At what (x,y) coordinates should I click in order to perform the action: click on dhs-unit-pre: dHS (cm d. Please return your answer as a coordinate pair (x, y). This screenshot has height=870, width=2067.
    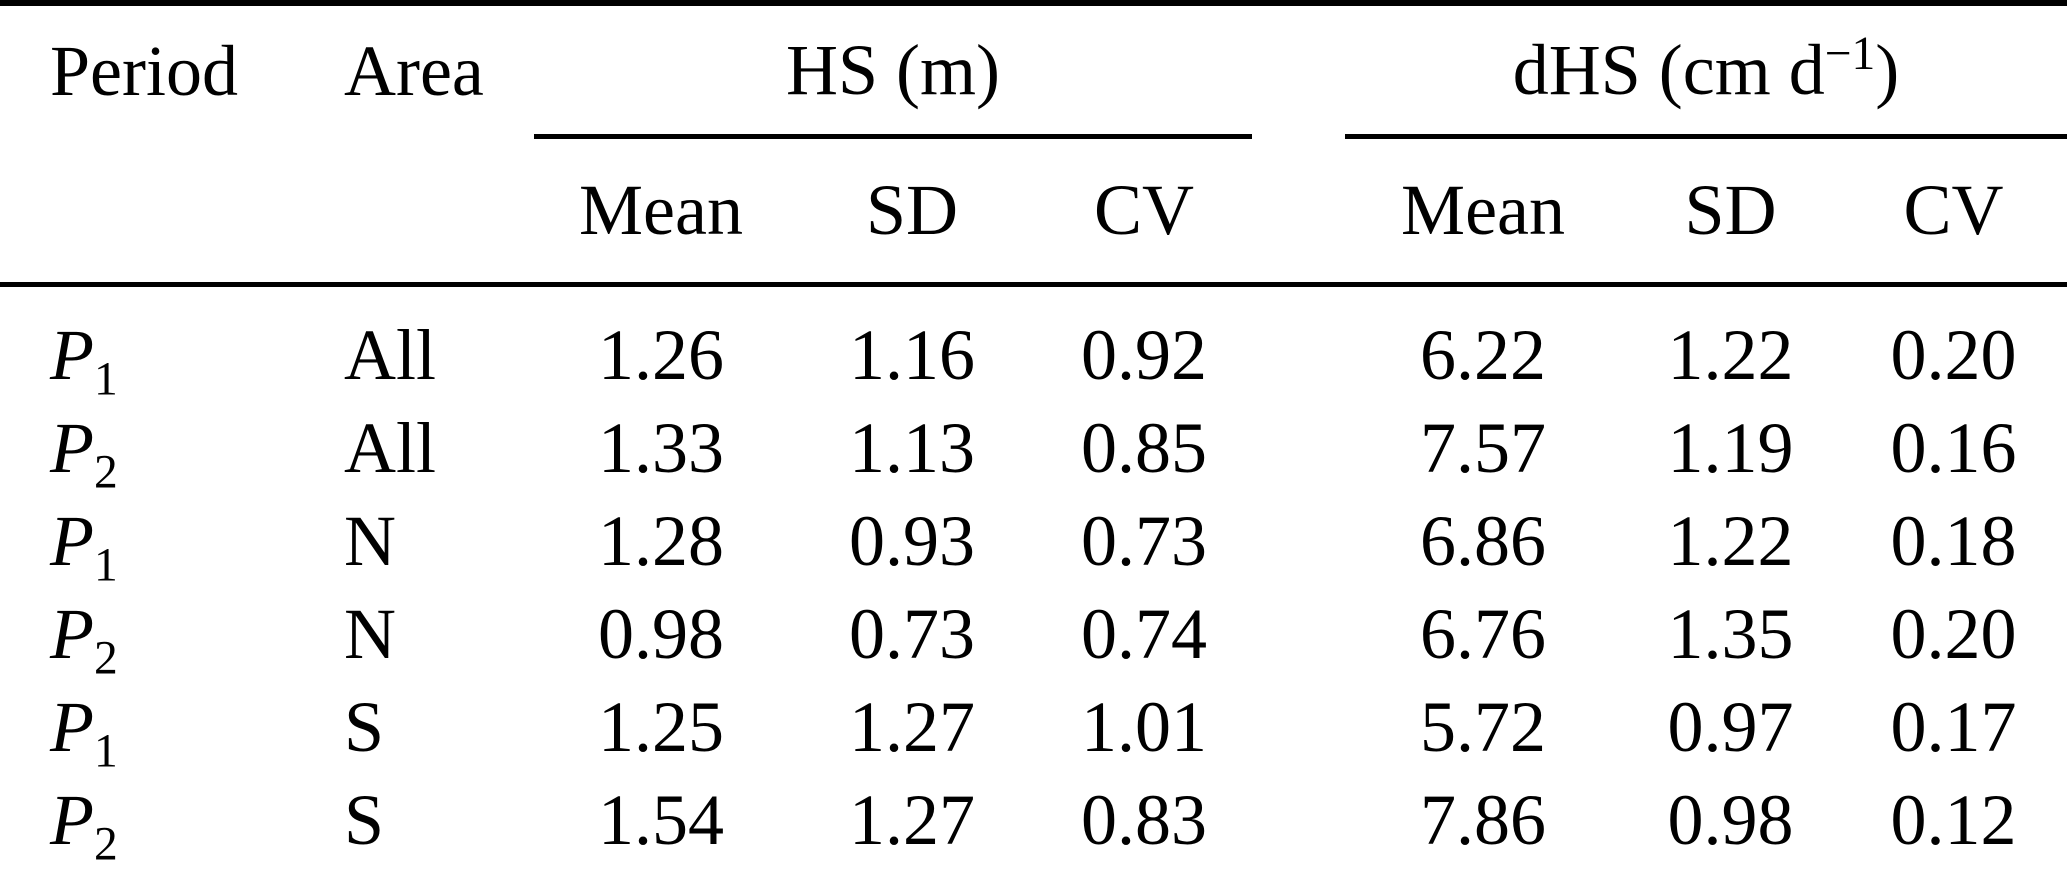
    Looking at the image, I should click on (1668, 69).